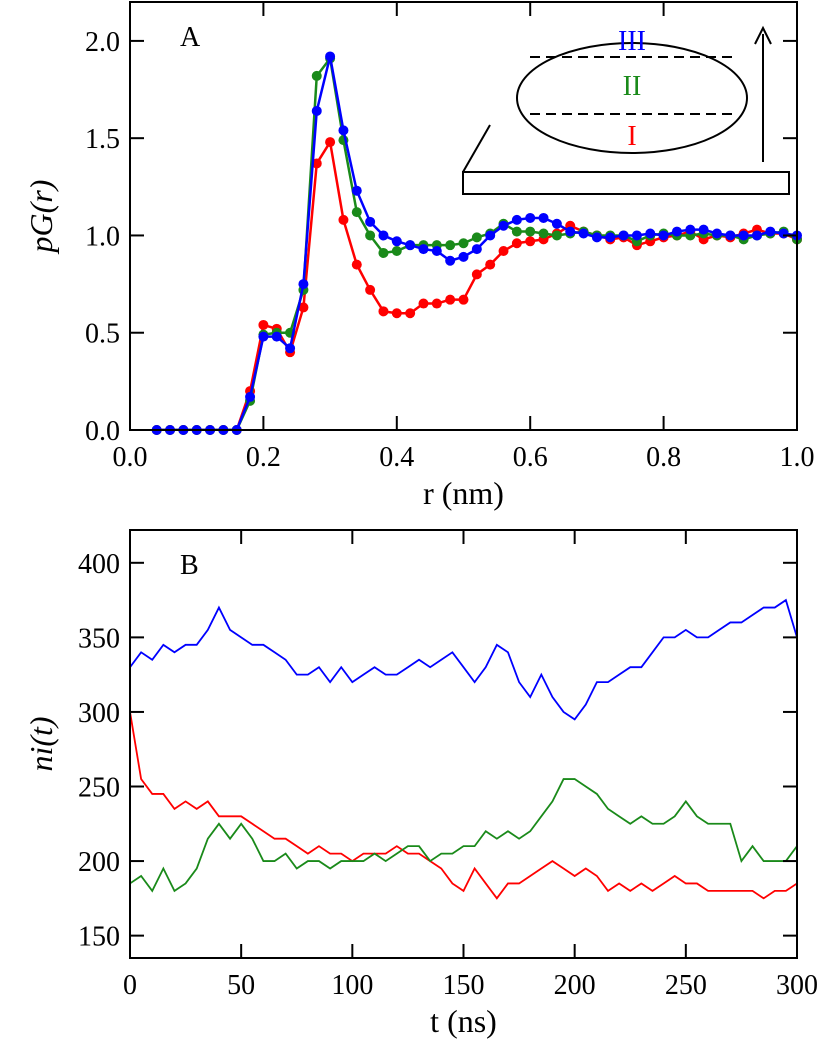 This screenshot has height=1050, width=825. I want to click on y-tick-label: 0.0, so click(102, 431).